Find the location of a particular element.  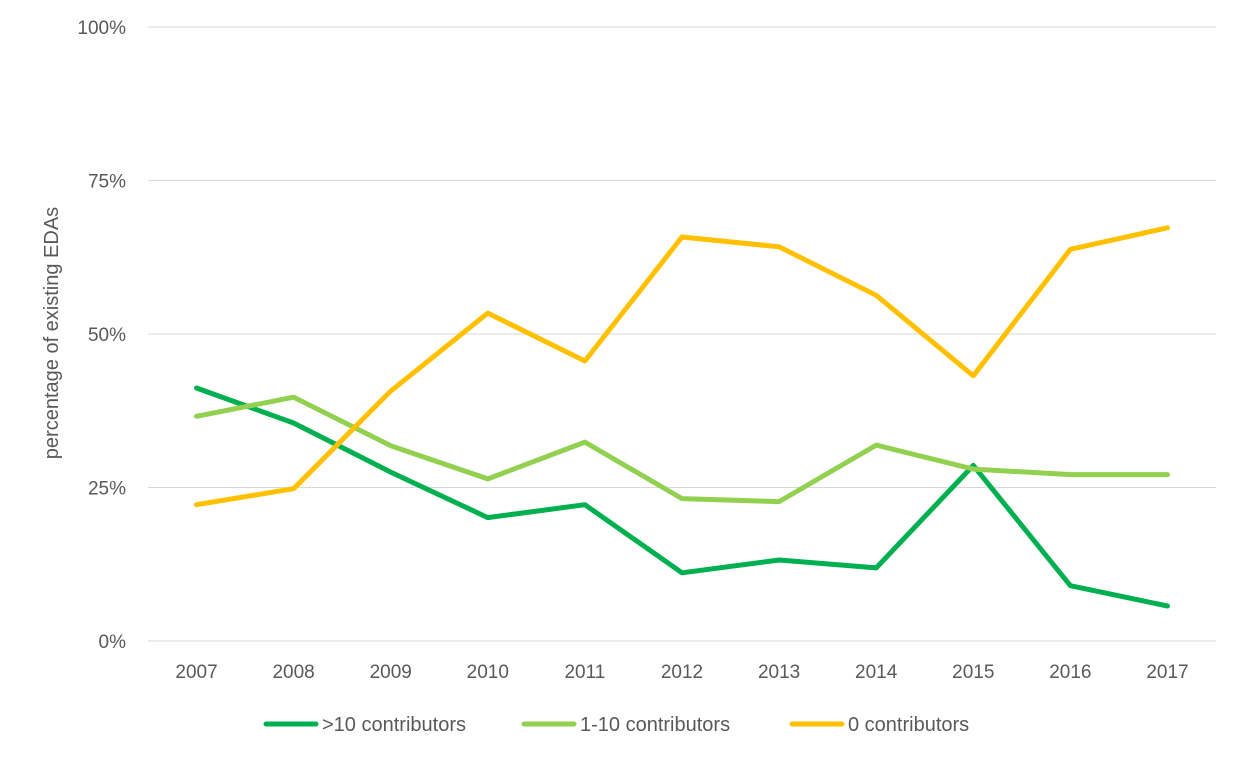

y-axis-ticks: 0% 25% 50% 75% 100% is located at coordinates (101, 335).